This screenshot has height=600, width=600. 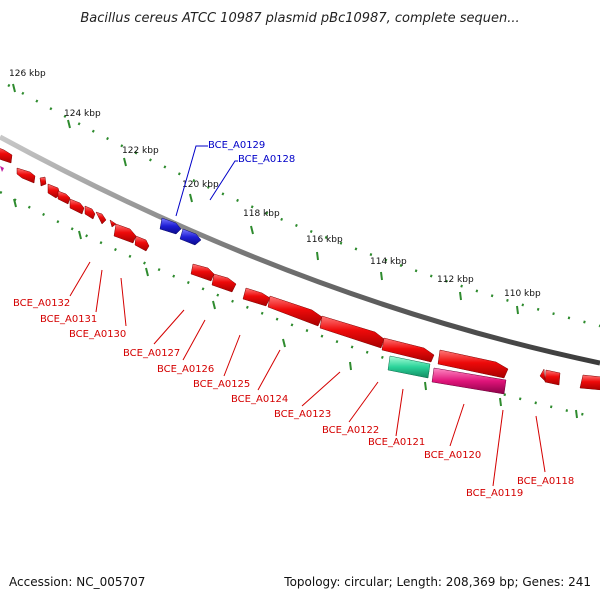 What do you see at coordinates (97, 334) in the screenshot?
I see `gene-label: BCE_A0130` at bounding box center [97, 334].